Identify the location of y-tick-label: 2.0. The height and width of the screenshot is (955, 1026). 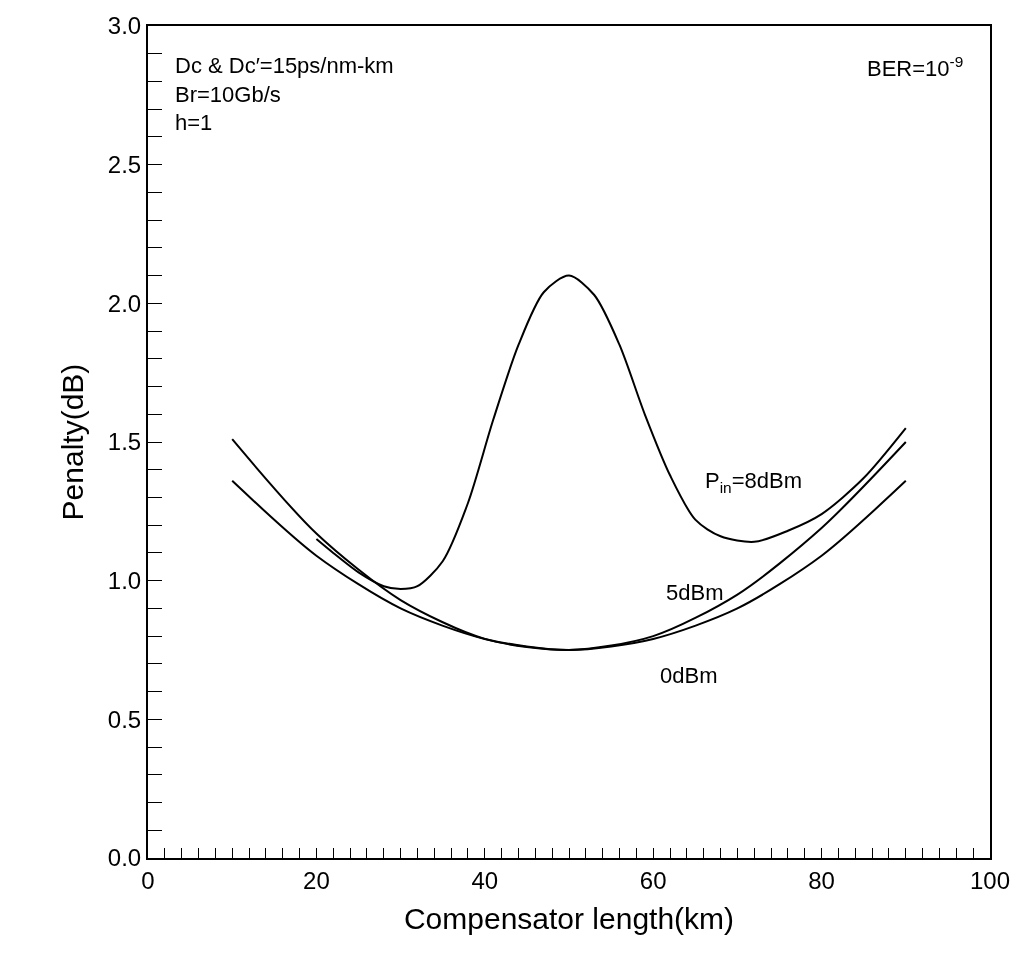
(124, 303).